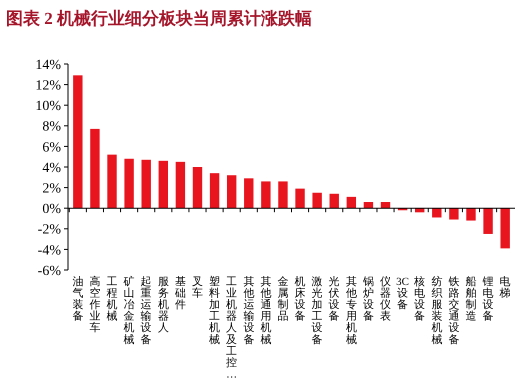 The width and height of the screenshot is (524, 382). What do you see at coordinates (163, 305) in the screenshot?
I see `x-tick-label: 服务机器人` at bounding box center [163, 305].